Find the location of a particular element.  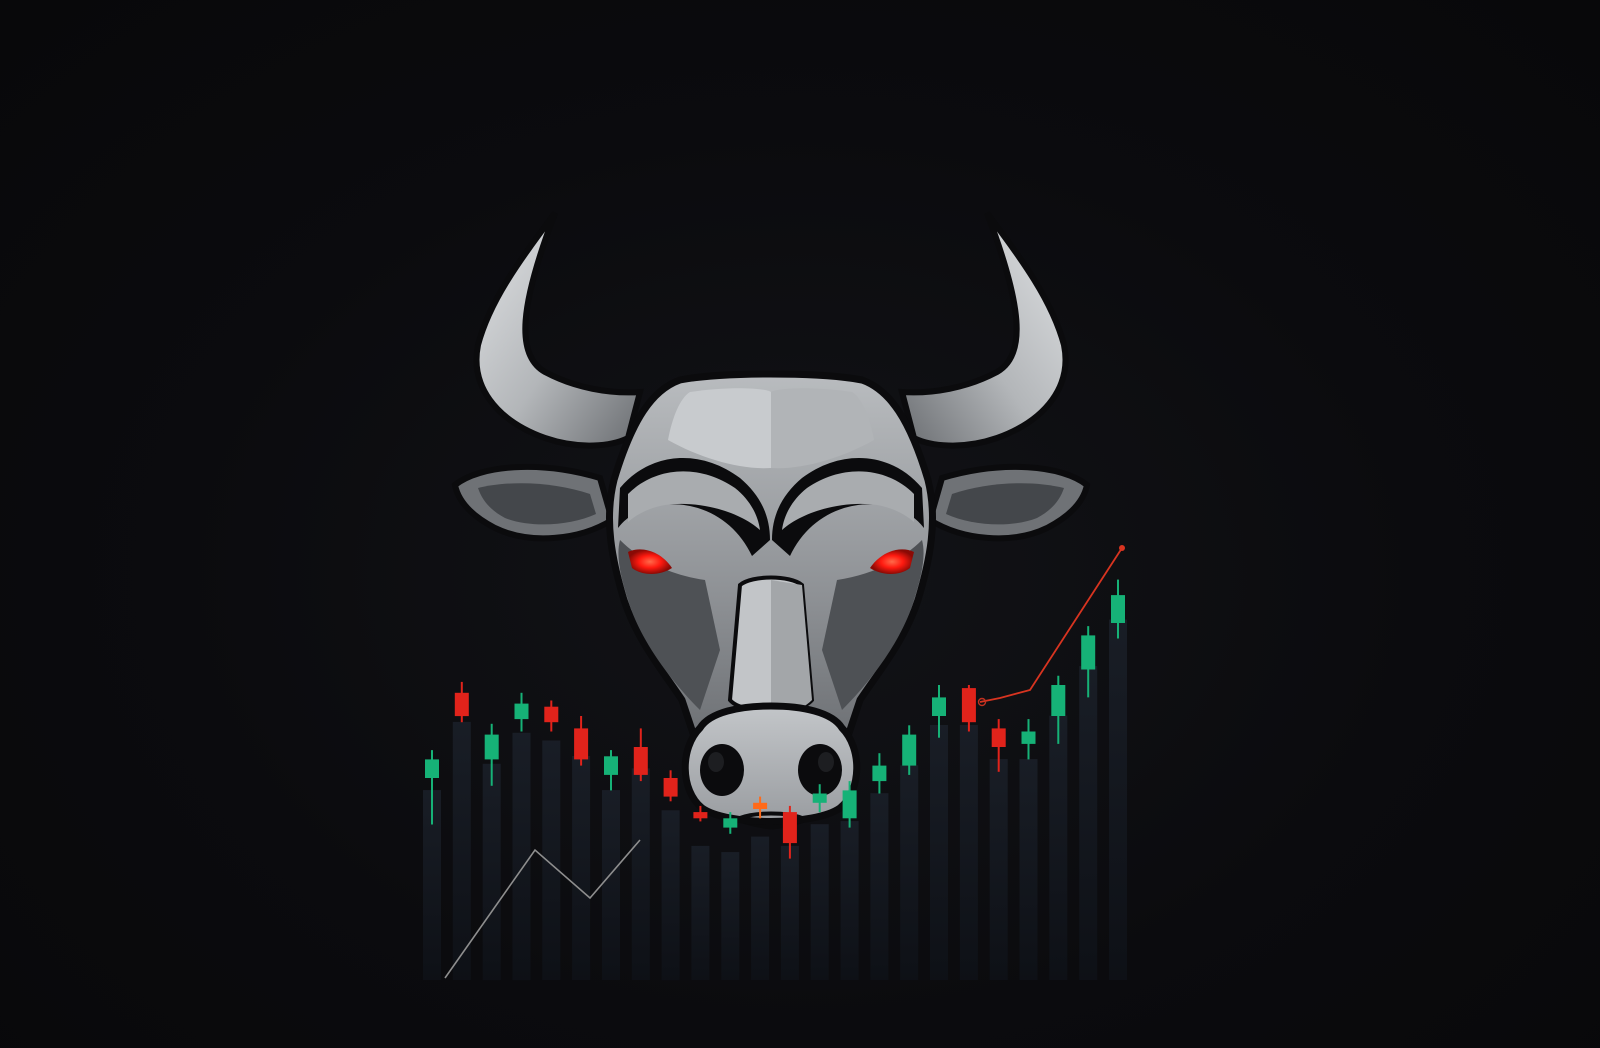

right-eye is located at coordinates (892, 561).